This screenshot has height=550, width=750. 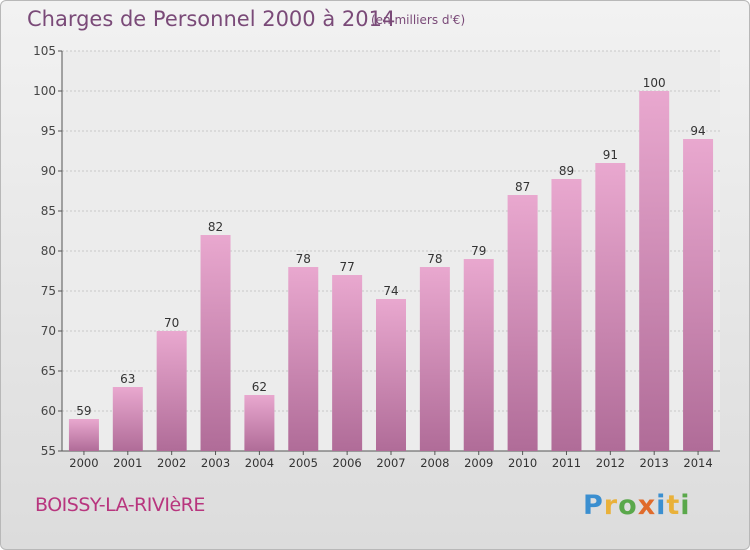 What do you see at coordinates (522, 463) in the screenshot?
I see `x-tick-label: 2010` at bounding box center [522, 463].